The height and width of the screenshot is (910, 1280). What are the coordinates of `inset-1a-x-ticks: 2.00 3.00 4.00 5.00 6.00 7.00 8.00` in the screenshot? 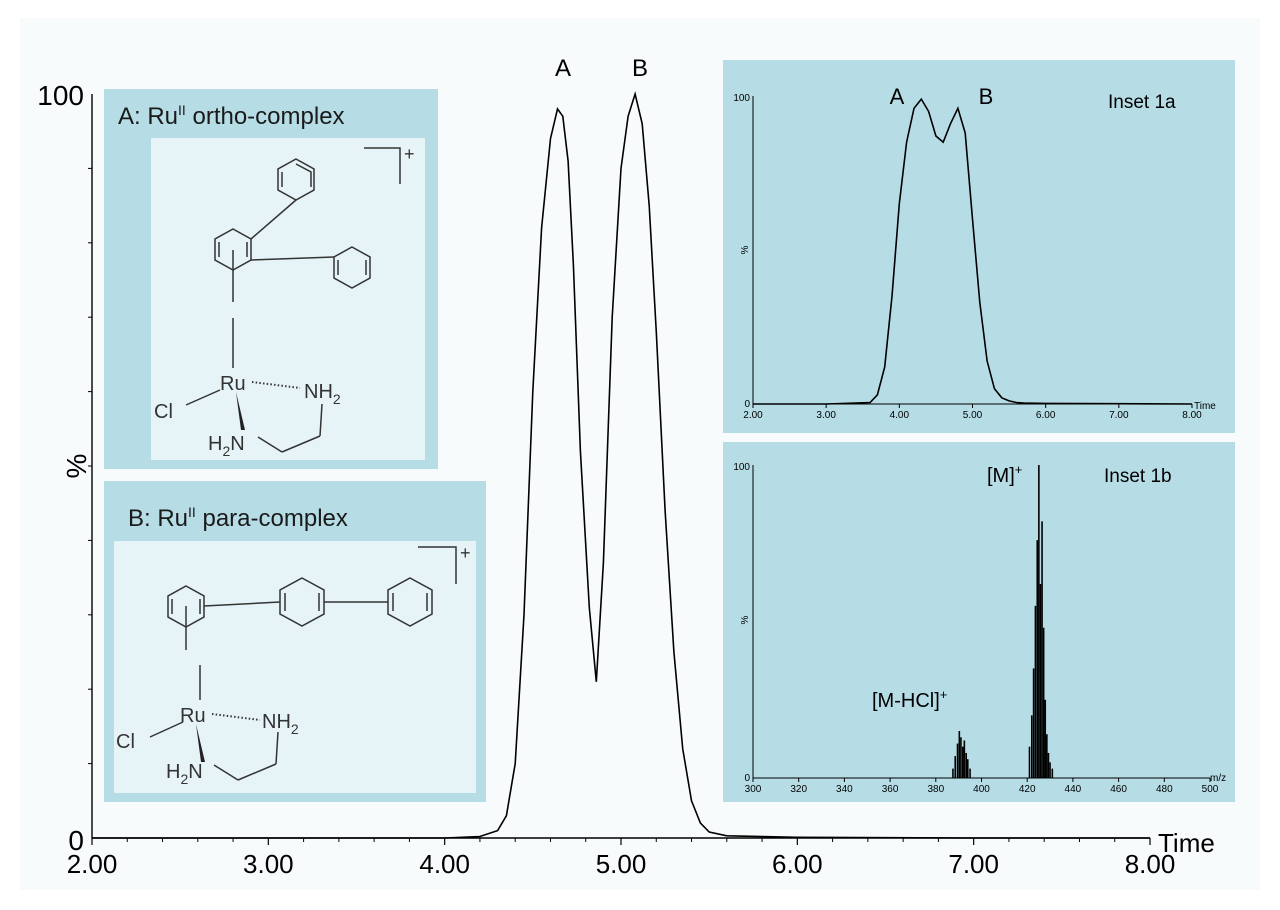 It's located at (972, 412).